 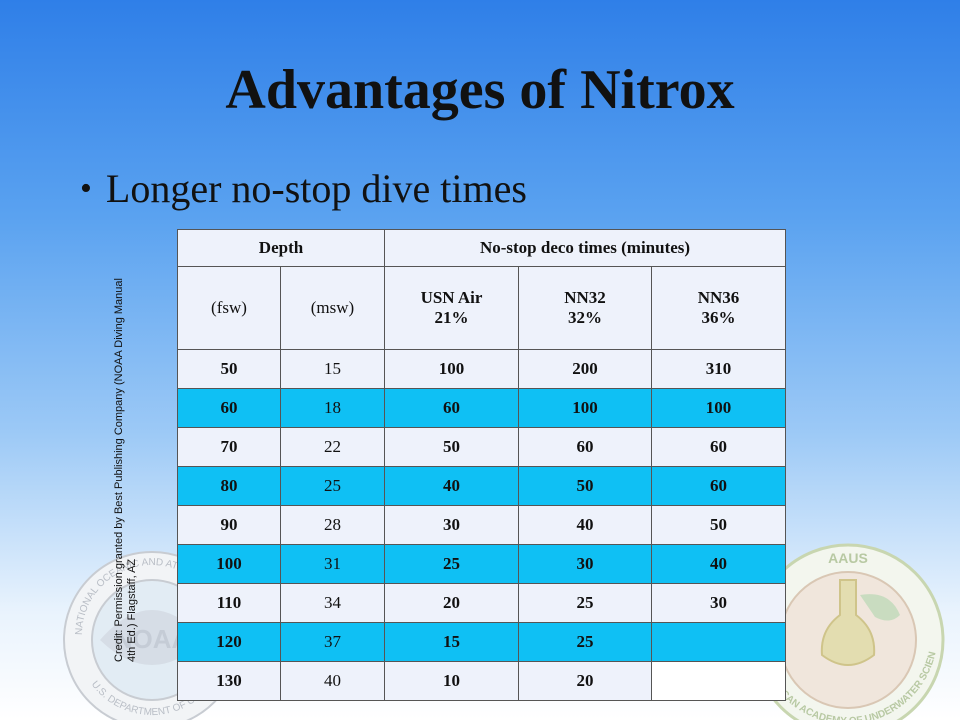 What do you see at coordinates (718, 564) in the screenshot?
I see `cell-nn36: 40` at bounding box center [718, 564].